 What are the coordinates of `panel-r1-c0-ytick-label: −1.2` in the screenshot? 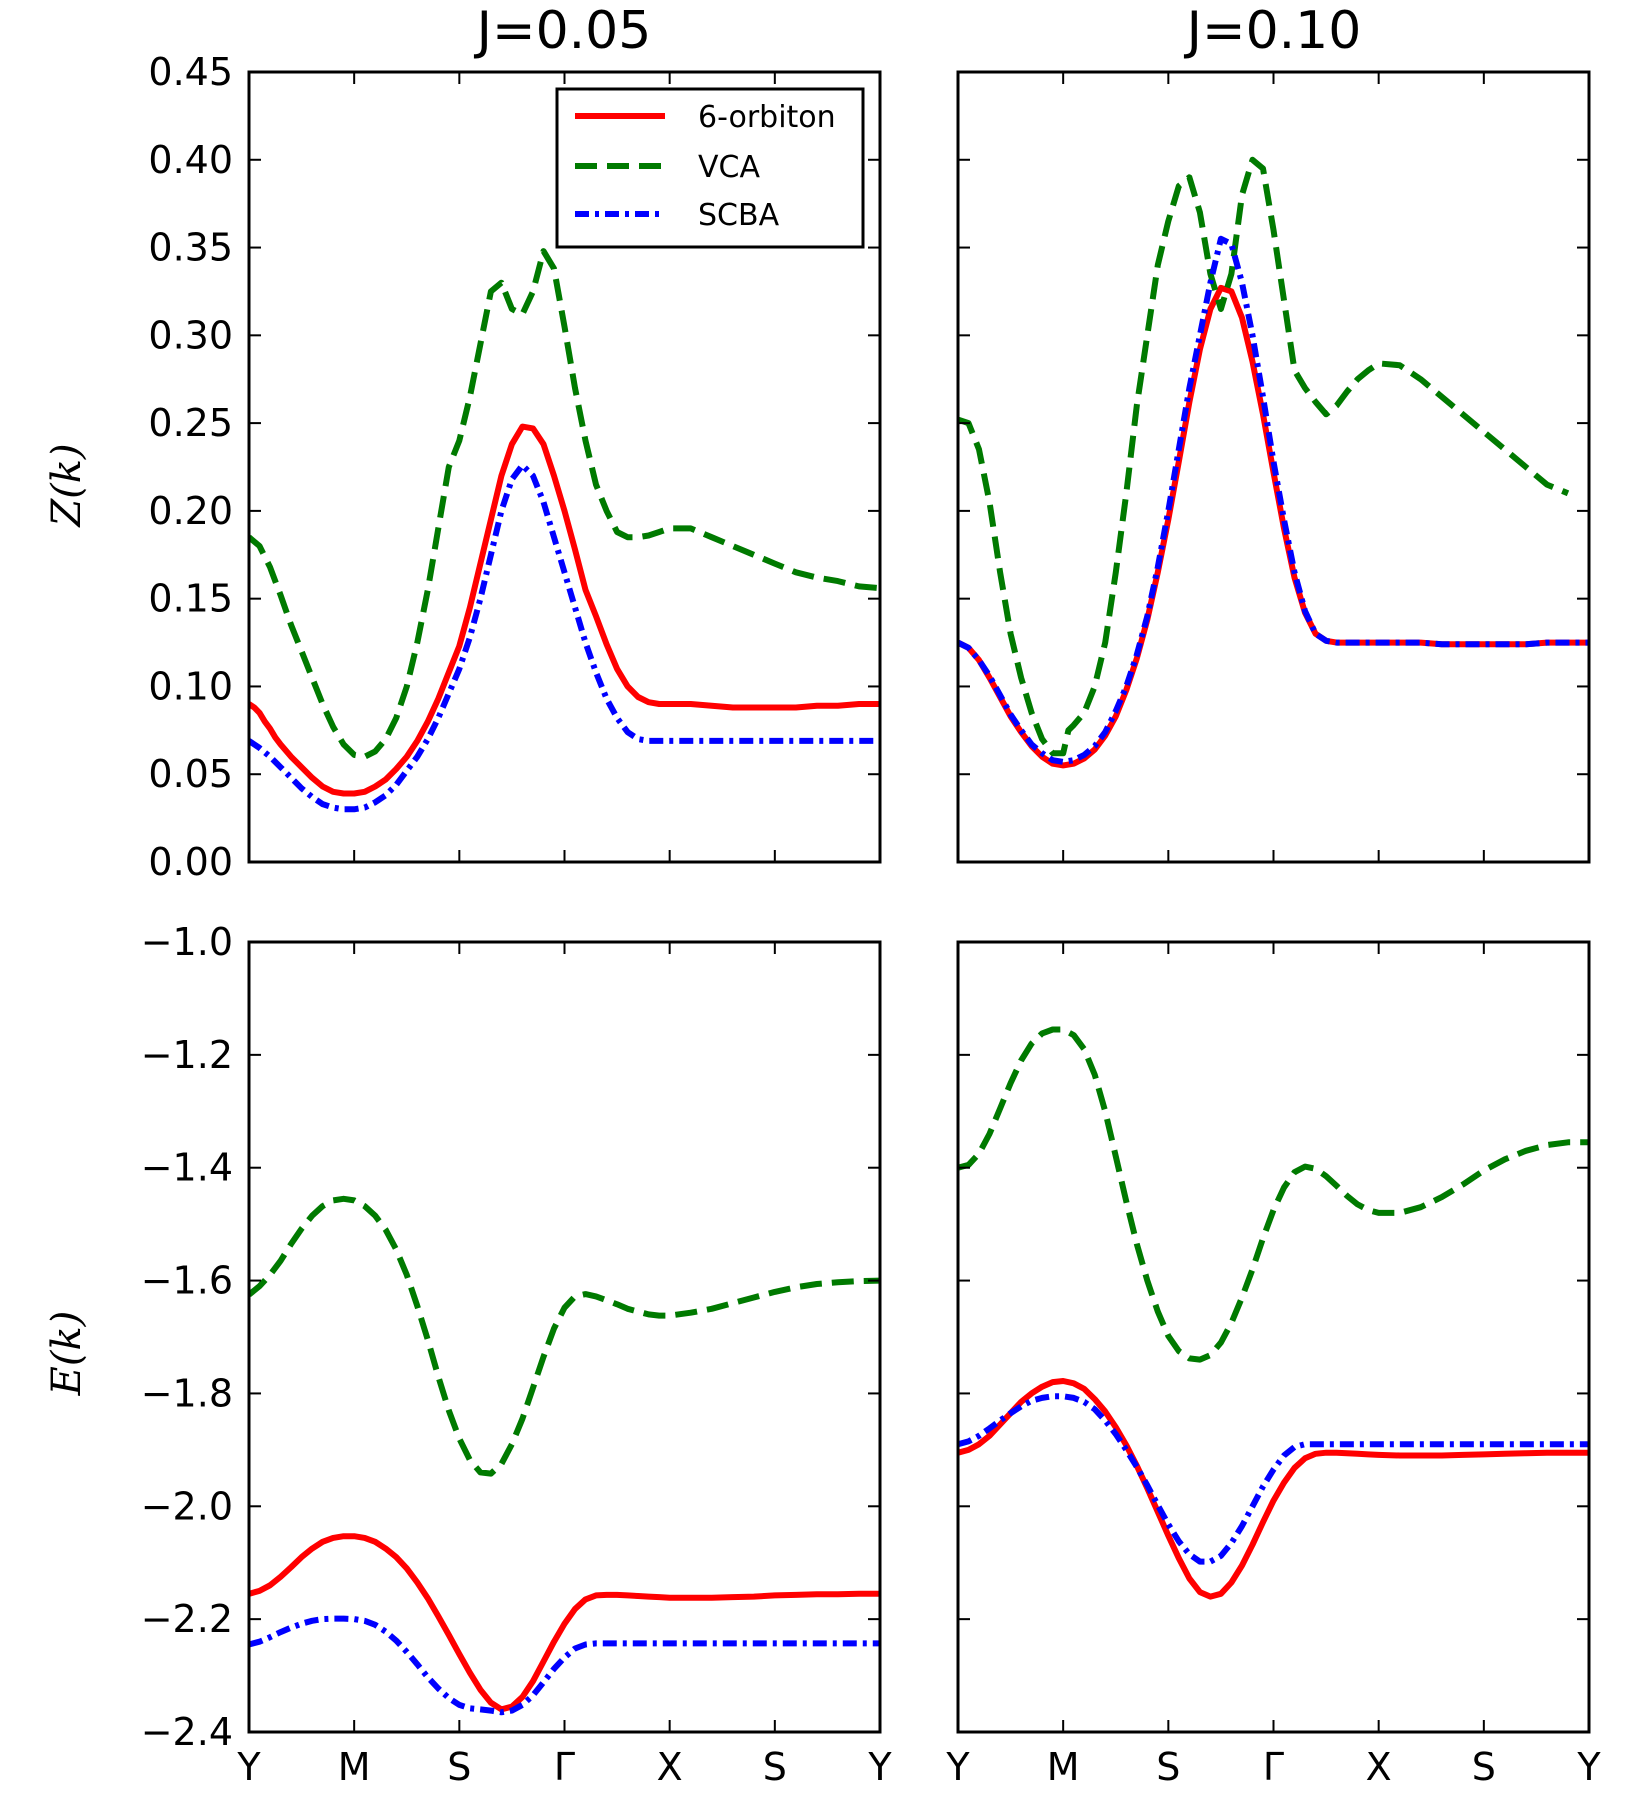 It's located at (187, 1055).